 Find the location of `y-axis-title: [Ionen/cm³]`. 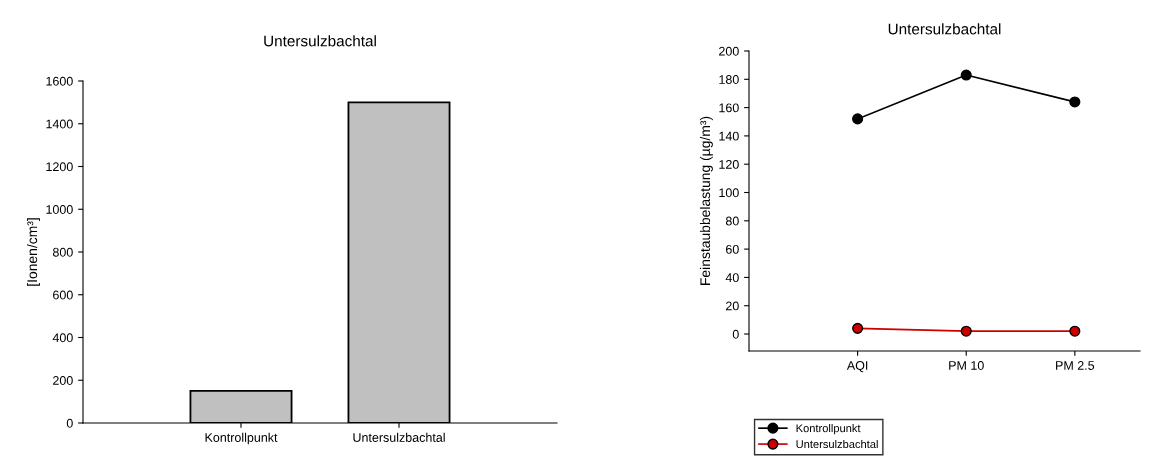

y-axis-title: [Ionen/cm³] is located at coordinates (33, 252).